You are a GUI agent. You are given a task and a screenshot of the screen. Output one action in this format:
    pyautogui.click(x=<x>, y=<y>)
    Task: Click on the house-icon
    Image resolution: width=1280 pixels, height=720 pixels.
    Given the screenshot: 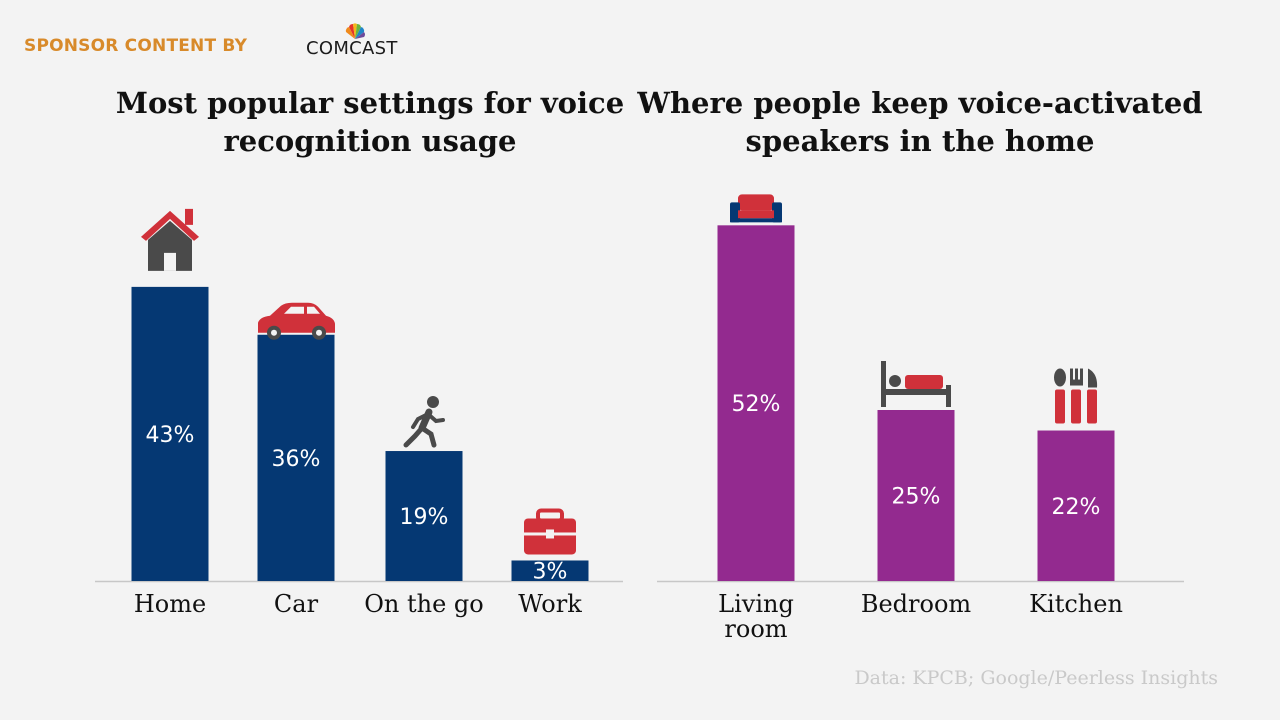 What is the action you would take?
    pyautogui.click(x=170, y=239)
    